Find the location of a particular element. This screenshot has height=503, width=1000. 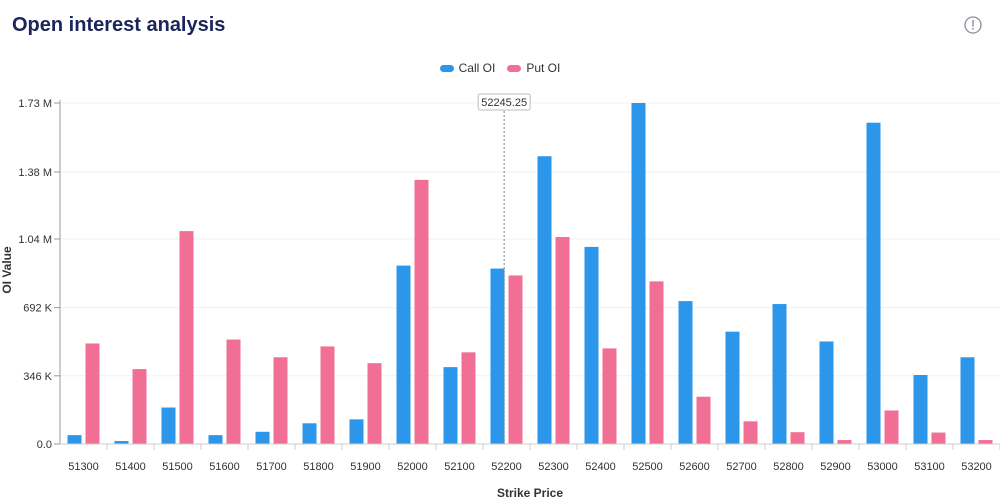

chart-legend: Call OI Put OI is located at coordinates (500, 68).